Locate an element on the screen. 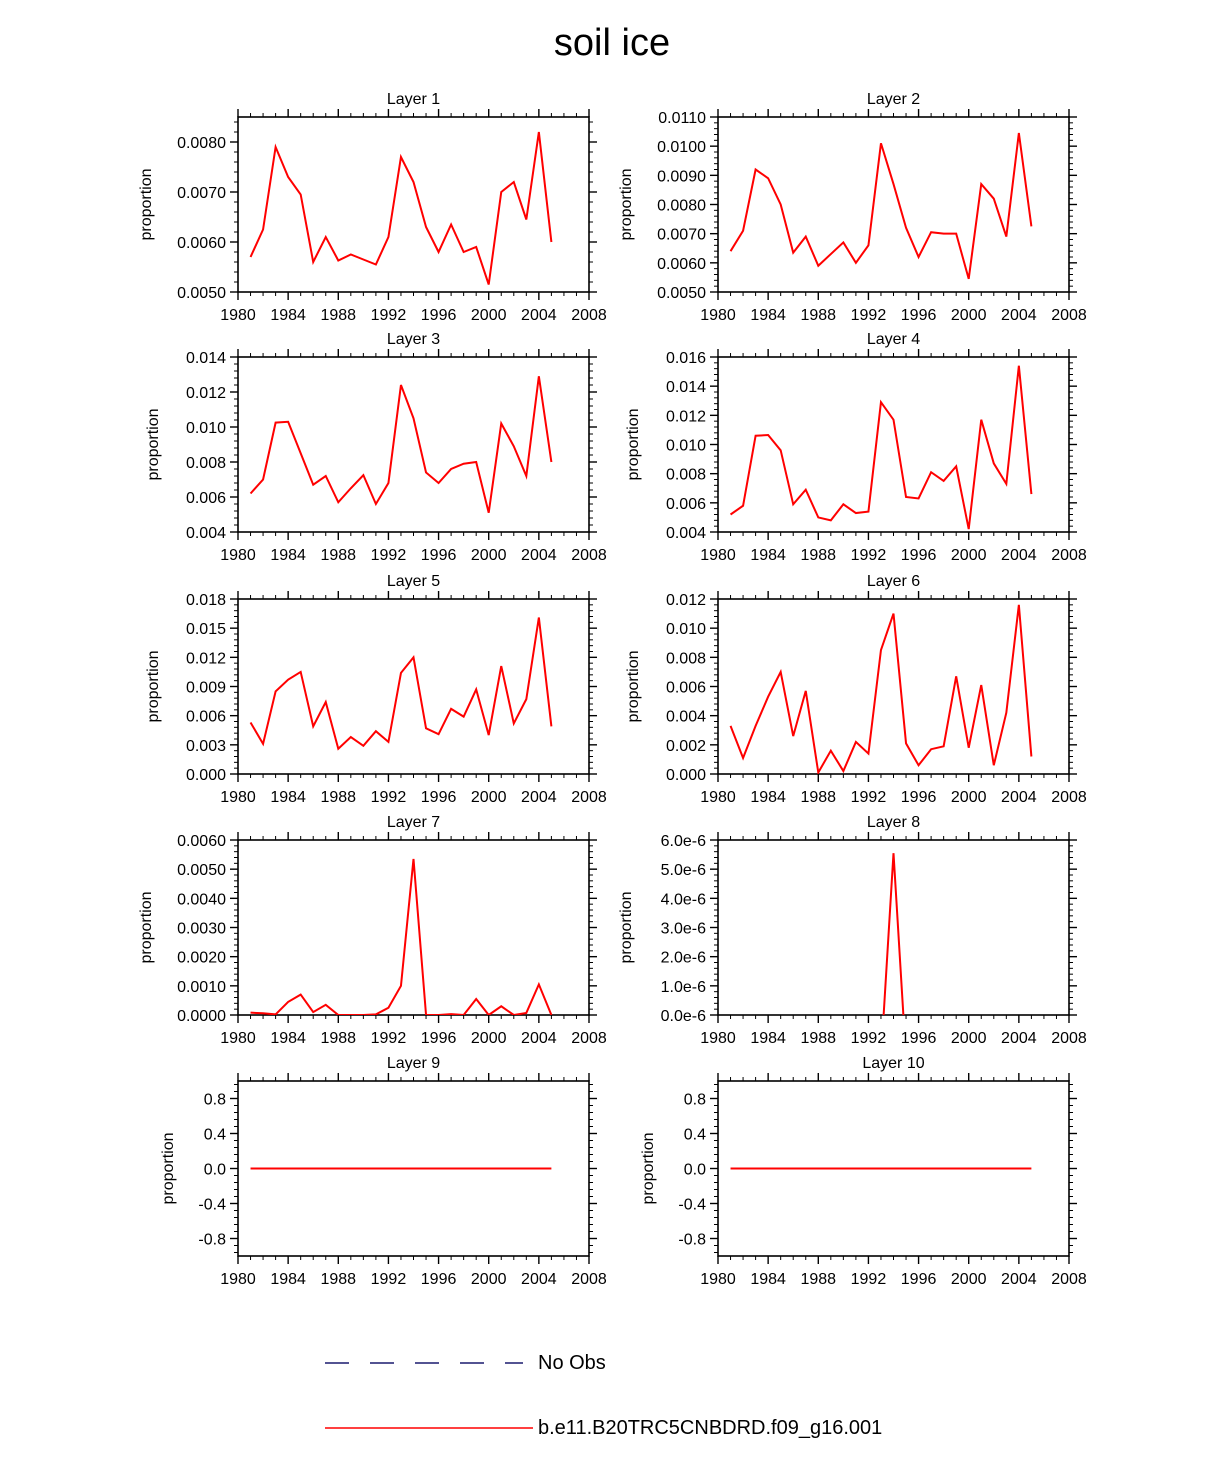 The height and width of the screenshot is (1470, 1224). panel-9-ytick-label: -0.8 is located at coordinates (212, 1240).